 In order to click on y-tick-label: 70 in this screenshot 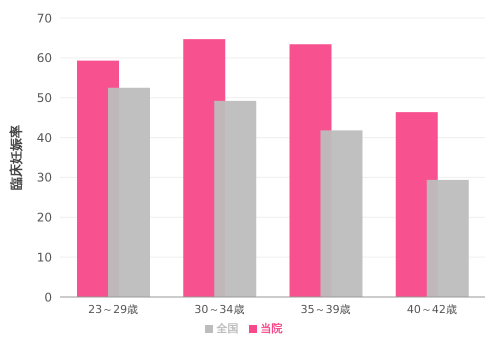, I will do `click(44, 18)`.